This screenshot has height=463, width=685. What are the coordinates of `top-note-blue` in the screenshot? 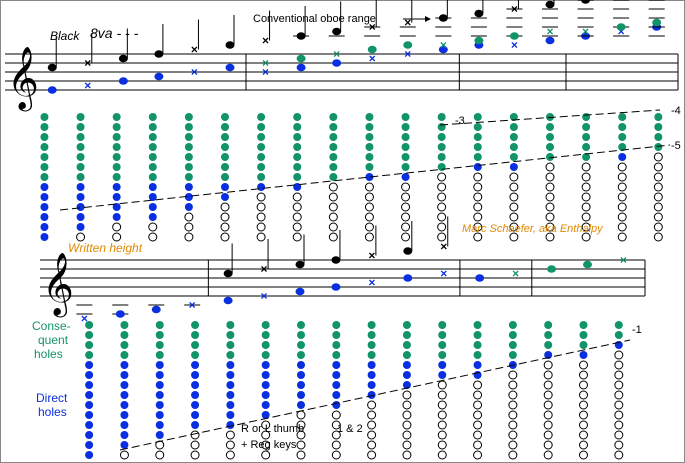 It's located at (230, 67).